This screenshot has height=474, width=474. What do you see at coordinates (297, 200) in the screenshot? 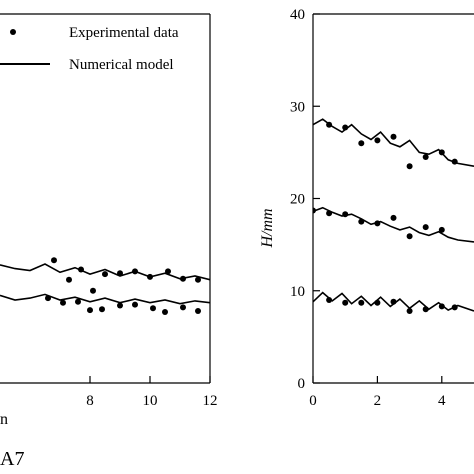
I see `right-y-tick-label: 20` at bounding box center [297, 200].